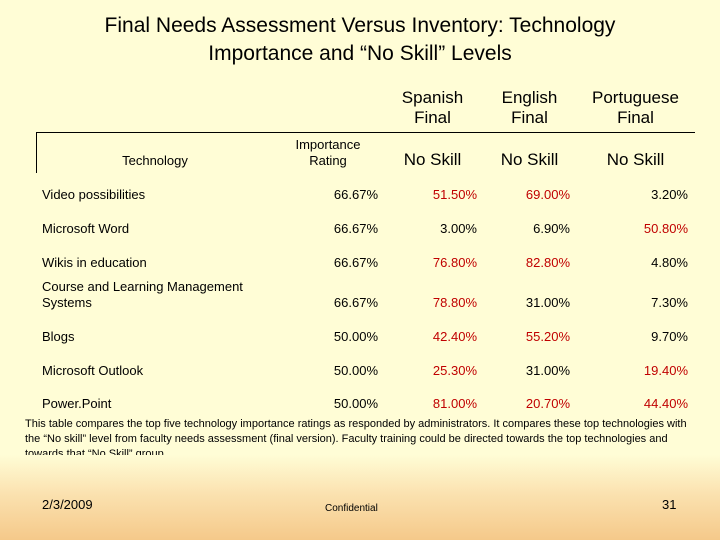 Image resolution: width=720 pixels, height=540 pixels. What do you see at coordinates (635, 117) in the screenshot?
I see `header-portuguese-line2: Final` at bounding box center [635, 117].